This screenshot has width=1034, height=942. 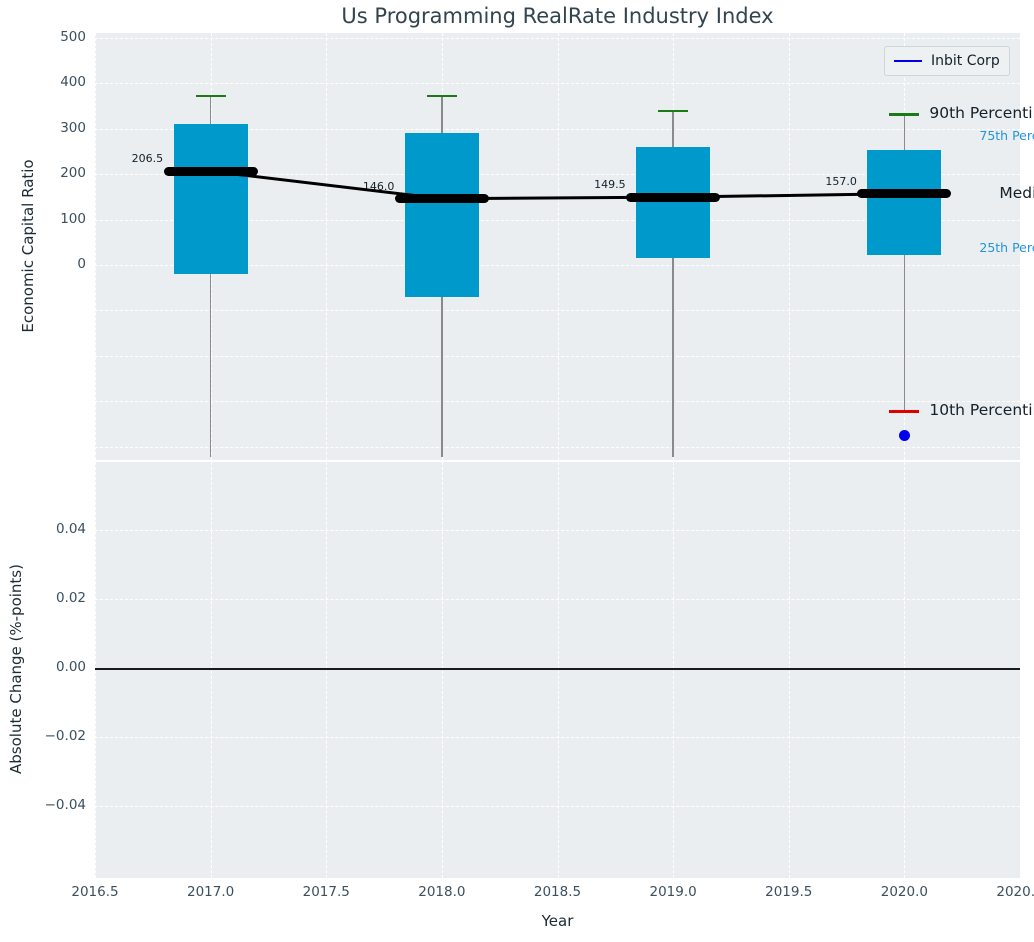 I want to click on annotation-25th-percentile: 25th Percentile, so click(x=1006, y=247).